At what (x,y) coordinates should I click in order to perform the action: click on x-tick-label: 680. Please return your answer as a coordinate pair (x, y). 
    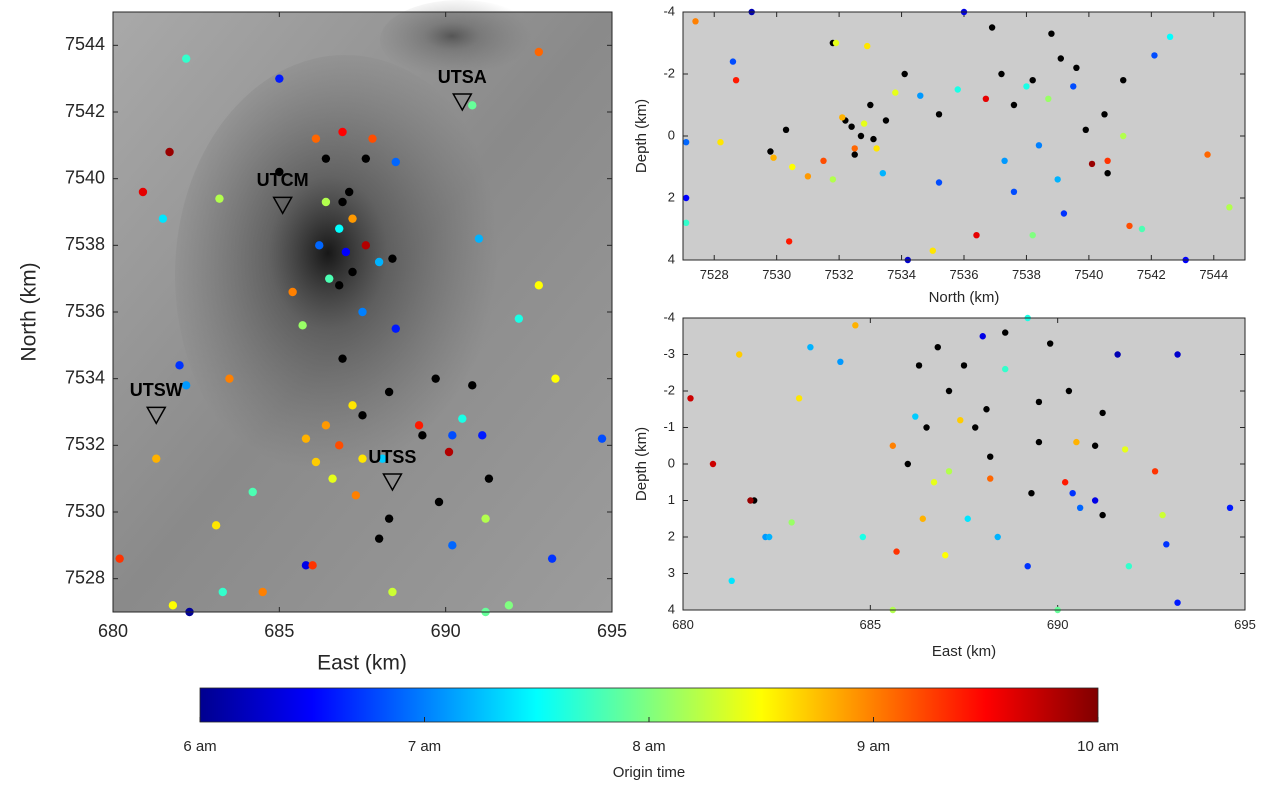
    Looking at the image, I should click on (113, 631).